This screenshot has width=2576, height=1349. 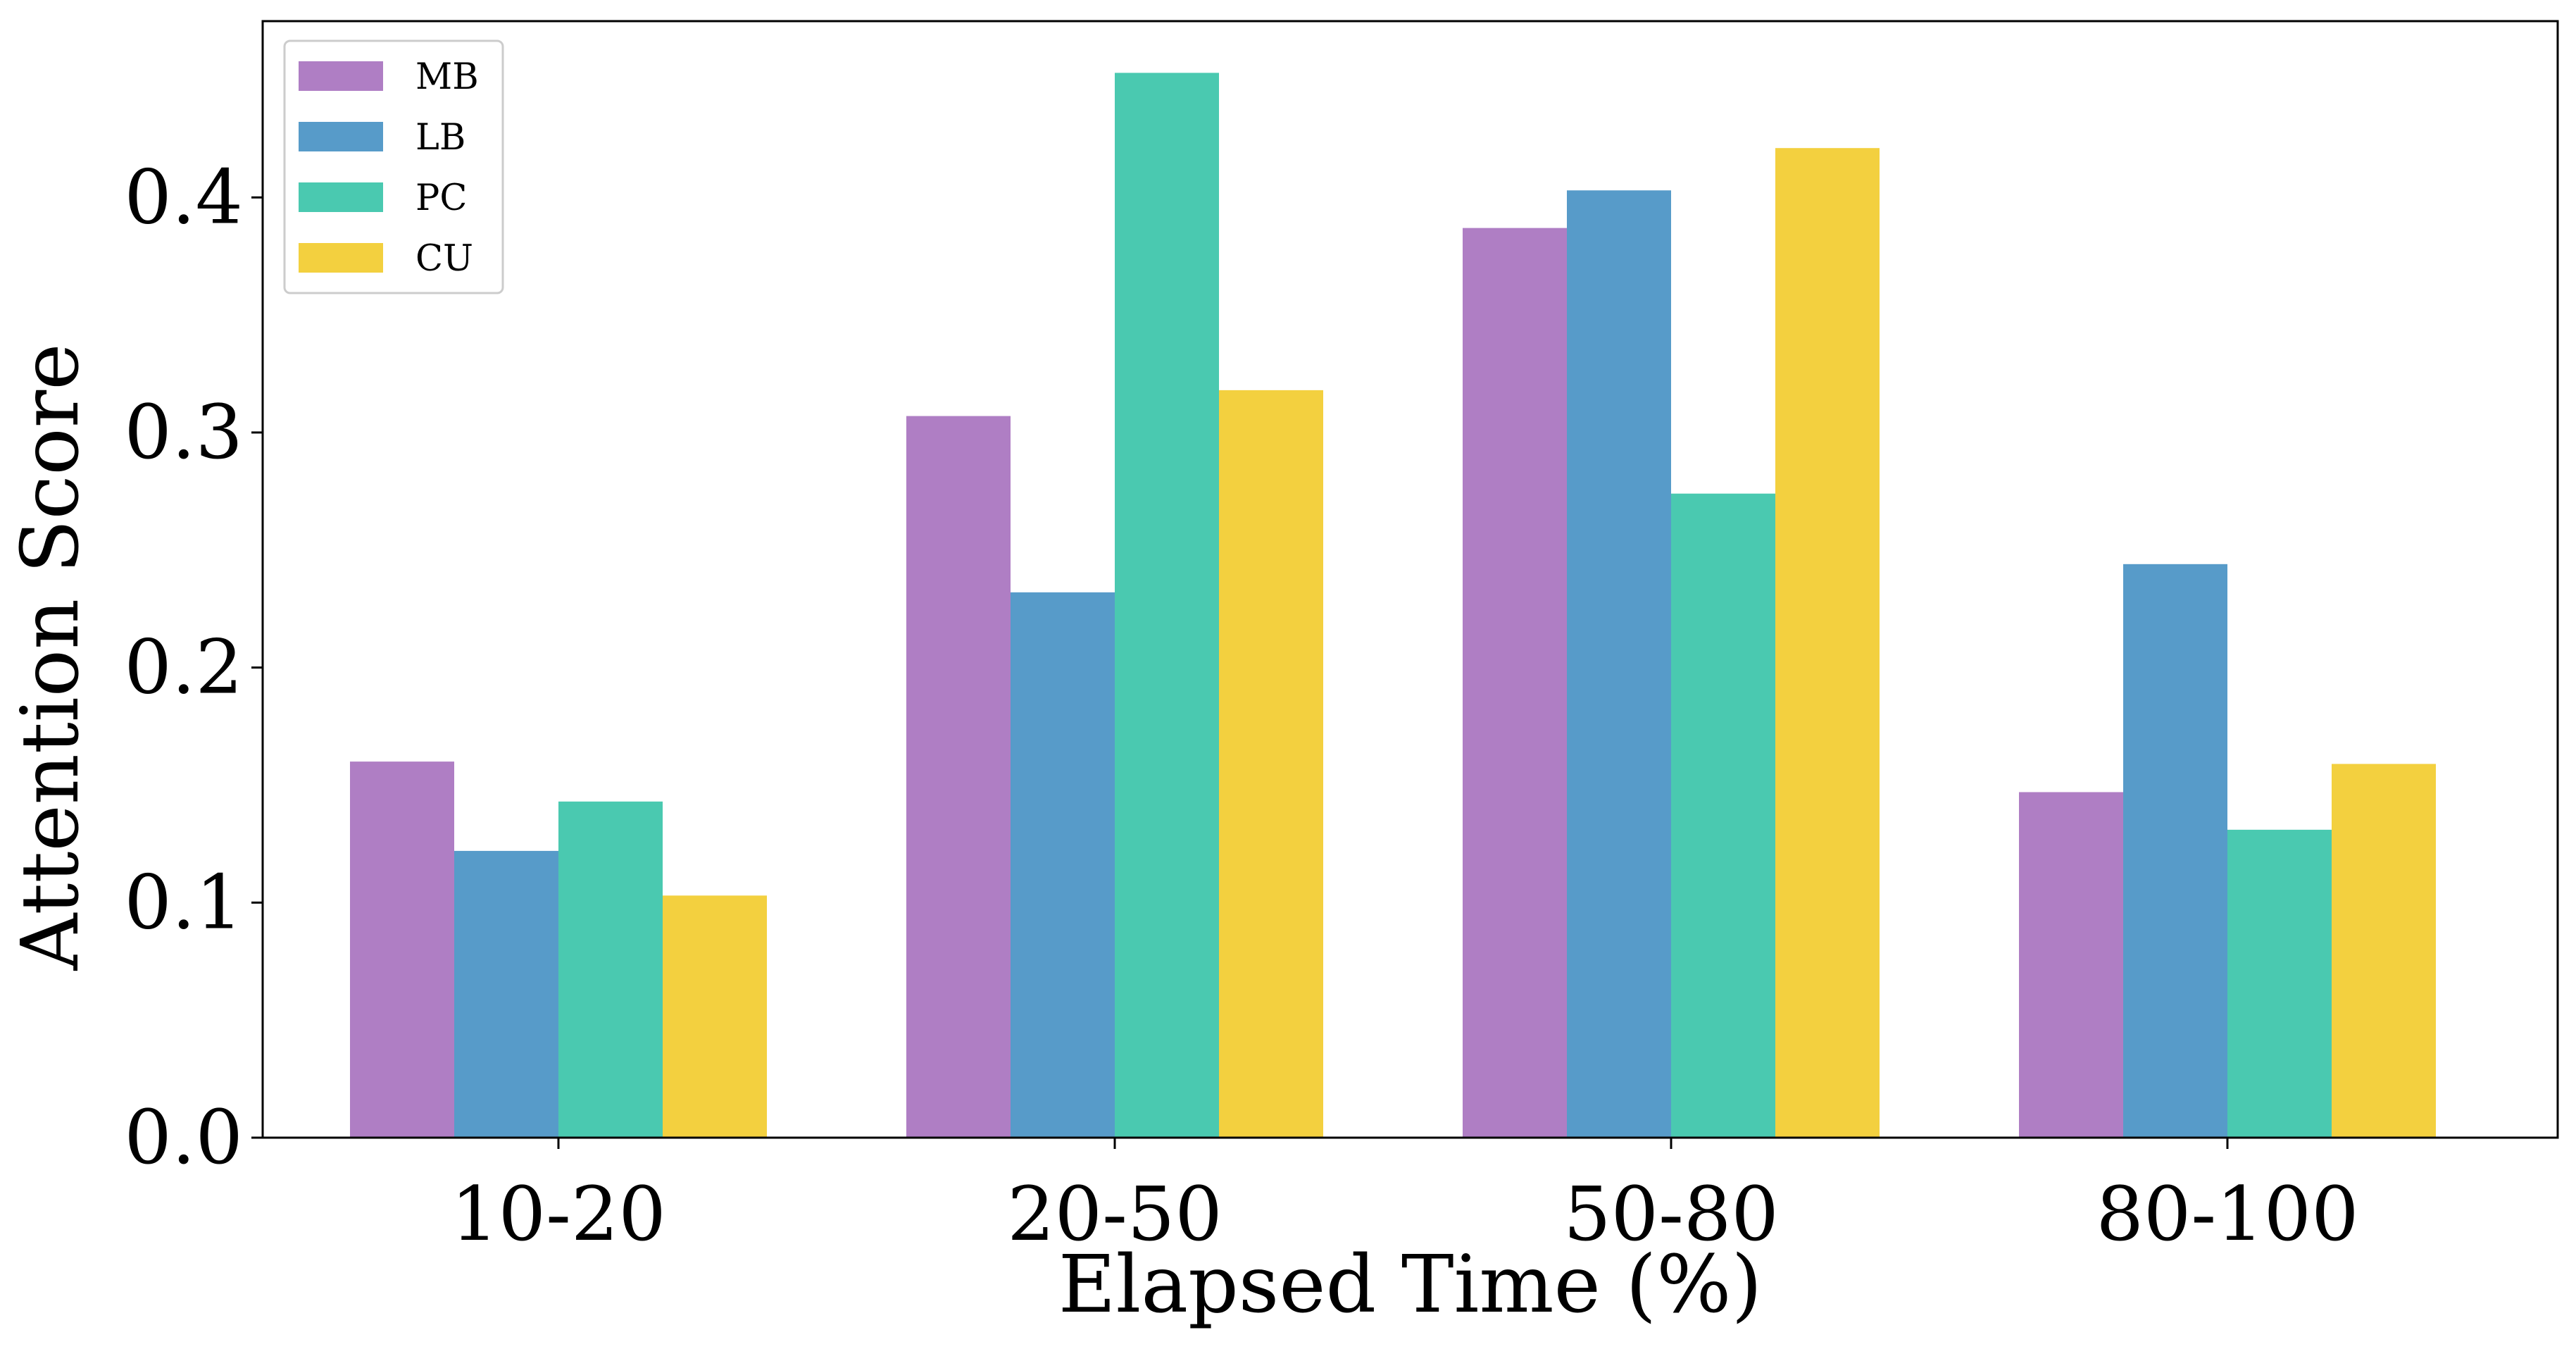 What do you see at coordinates (341, 76) in the screenshot?
I see `legend-swatch-mb` at bounding box center [341, 76].